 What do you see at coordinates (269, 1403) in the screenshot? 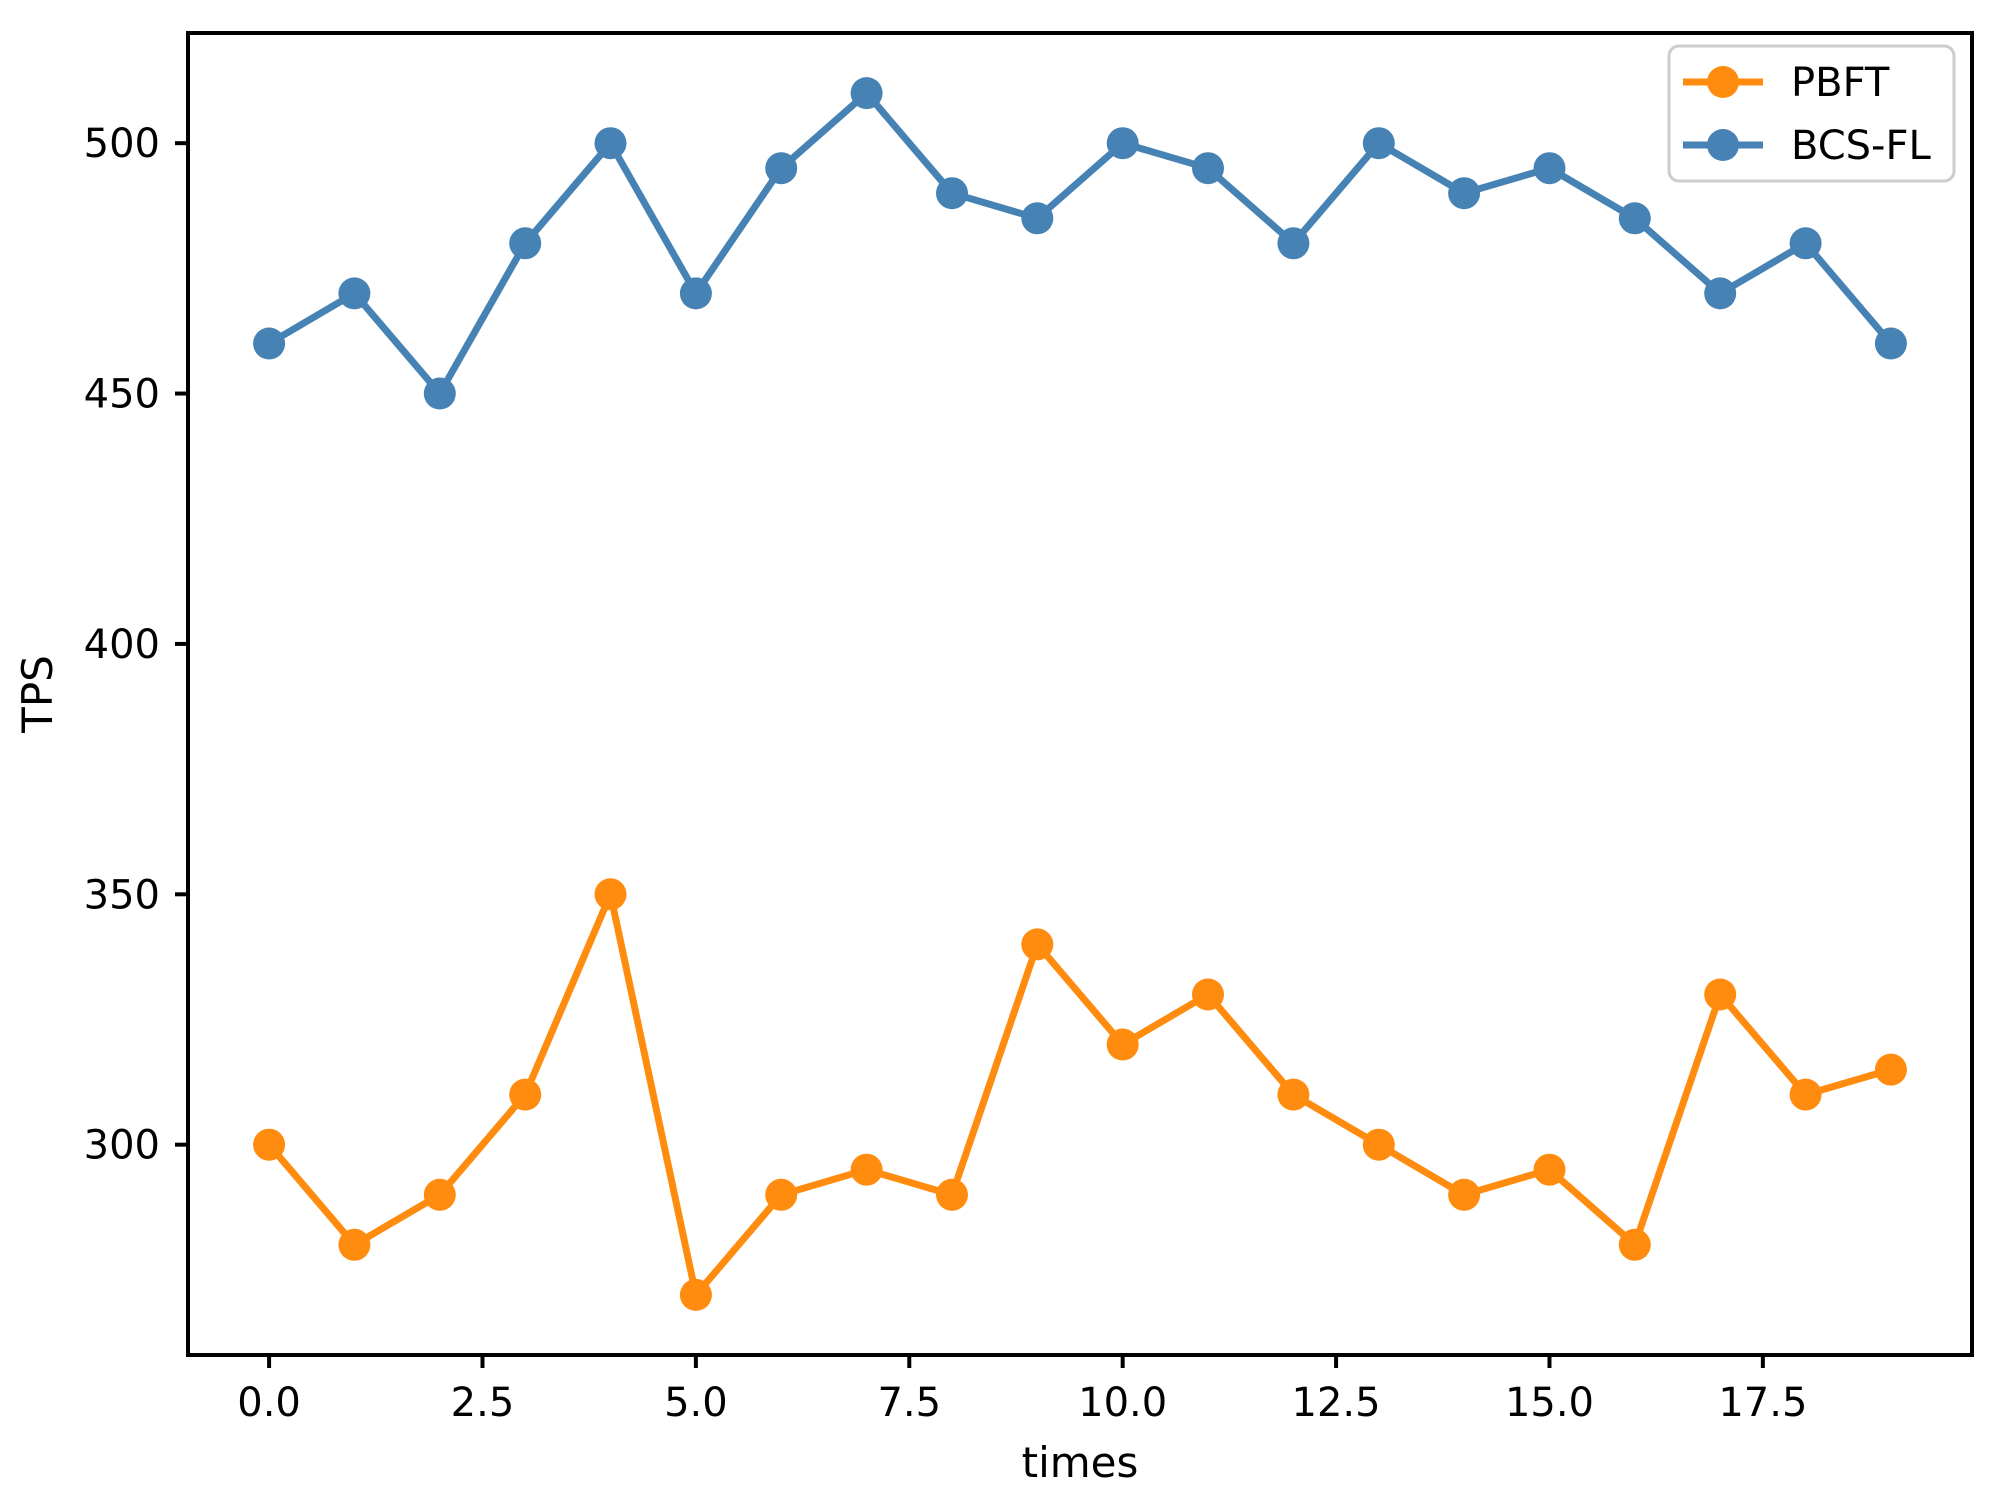
I see `x-tick-label: 0.0` at bounding box center [269, 1403].